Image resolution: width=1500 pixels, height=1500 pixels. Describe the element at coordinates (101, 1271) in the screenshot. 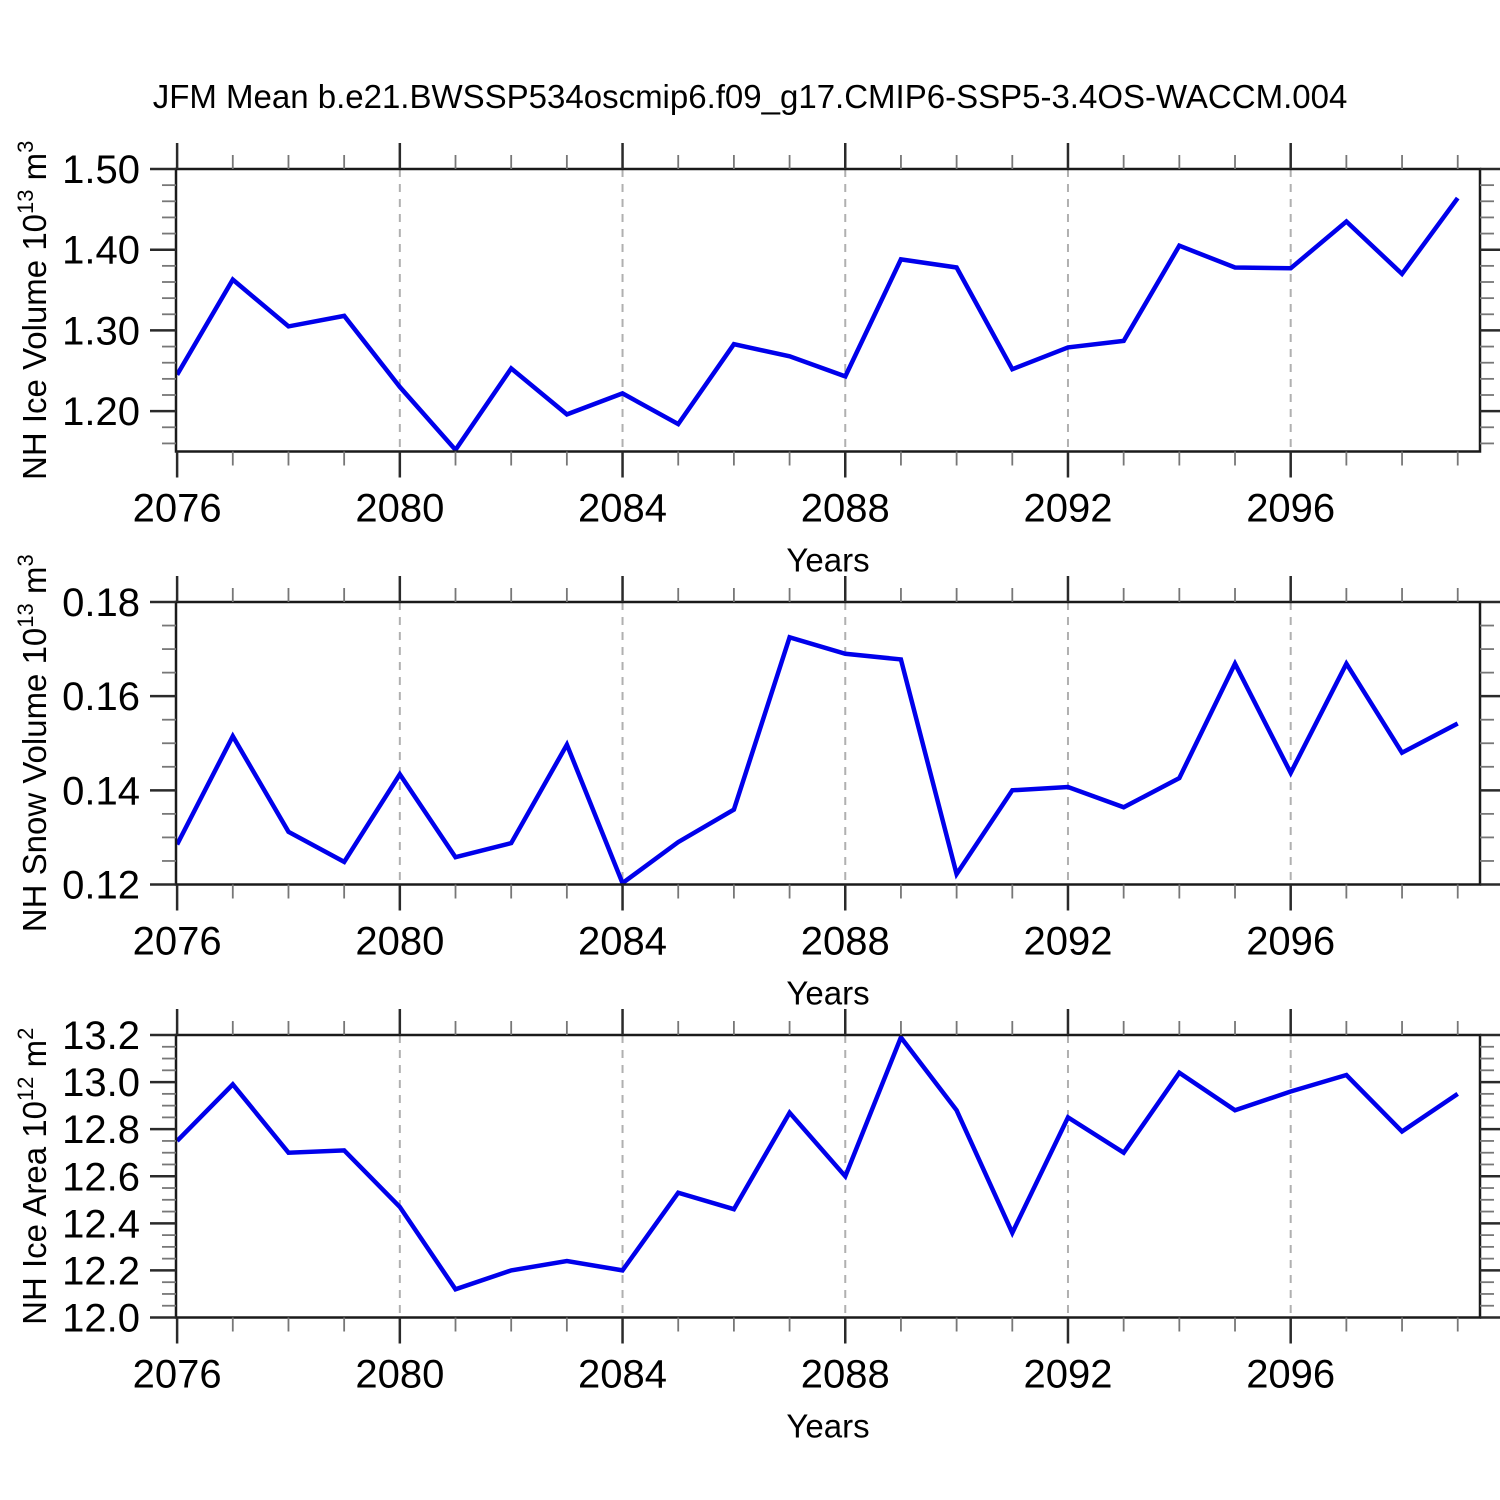

I see `y-tick-label: 12.2` at that location.